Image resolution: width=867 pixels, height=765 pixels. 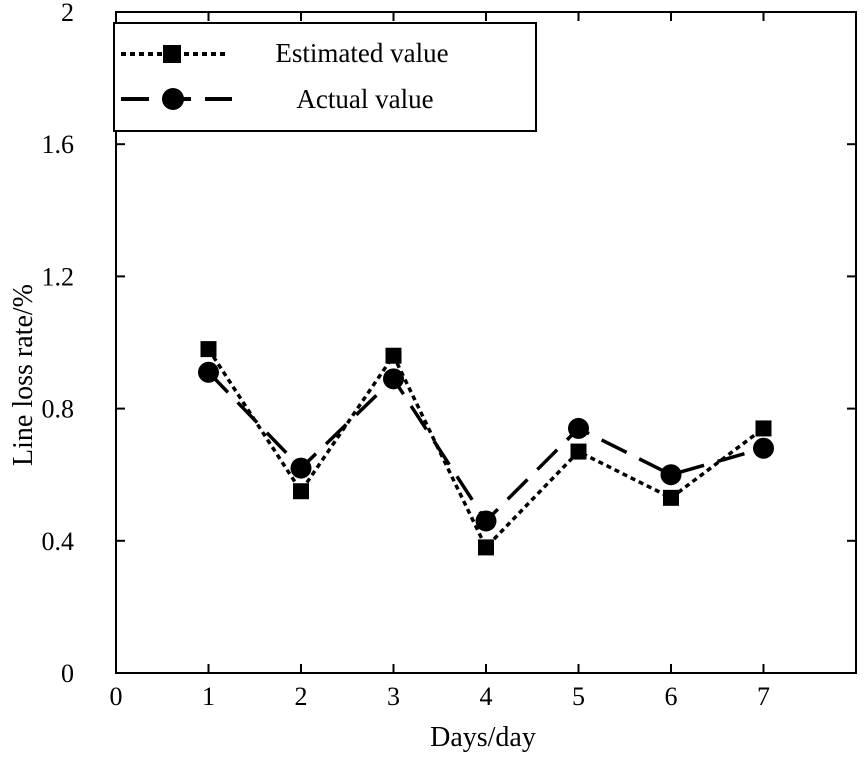 I want to click on legend-item-actual: Actual value, so click(x=277, y=99).